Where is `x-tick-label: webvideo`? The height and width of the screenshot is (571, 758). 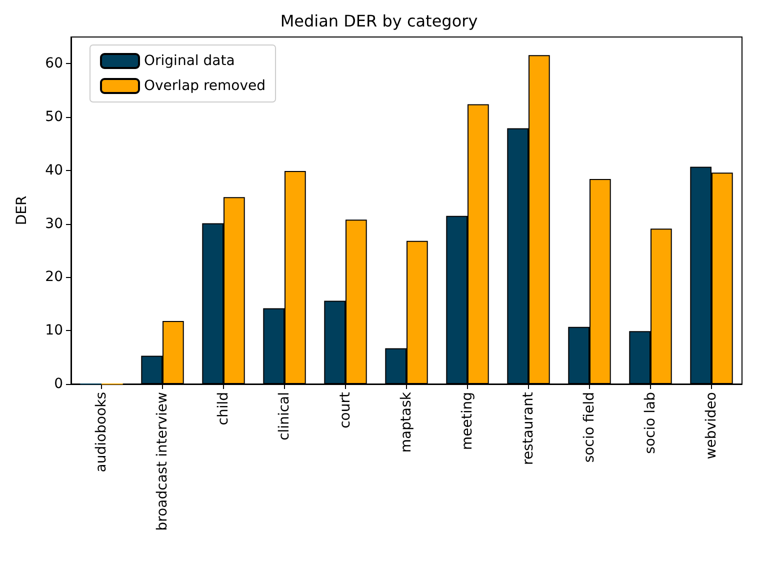
x-tick-label: webvideo is located at coordinates (712, 426).